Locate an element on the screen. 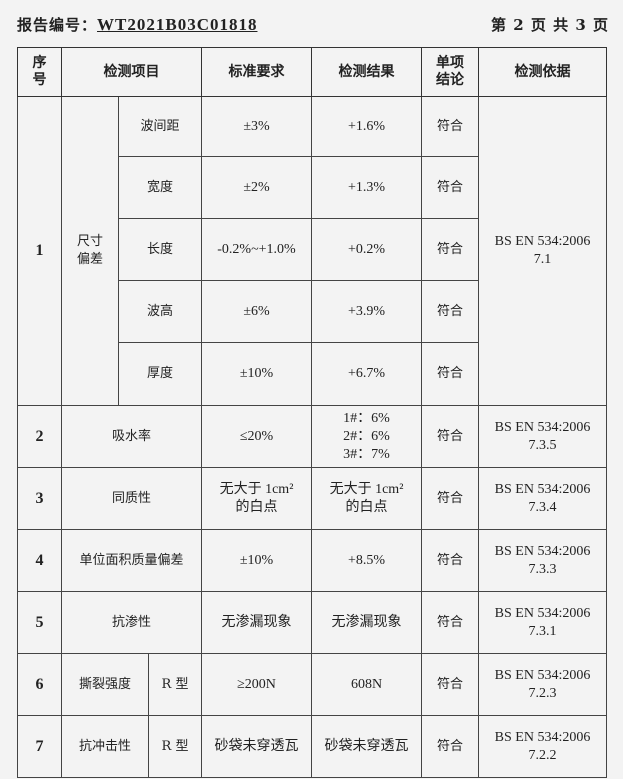 Image resolution: width=623 pixels, height=779 pixels. table-row: 4 单位面积质量偏差 ±10% +8.5% 符合 BS EN 534:2006 7.3.3 is located at coordinates (312, 560).